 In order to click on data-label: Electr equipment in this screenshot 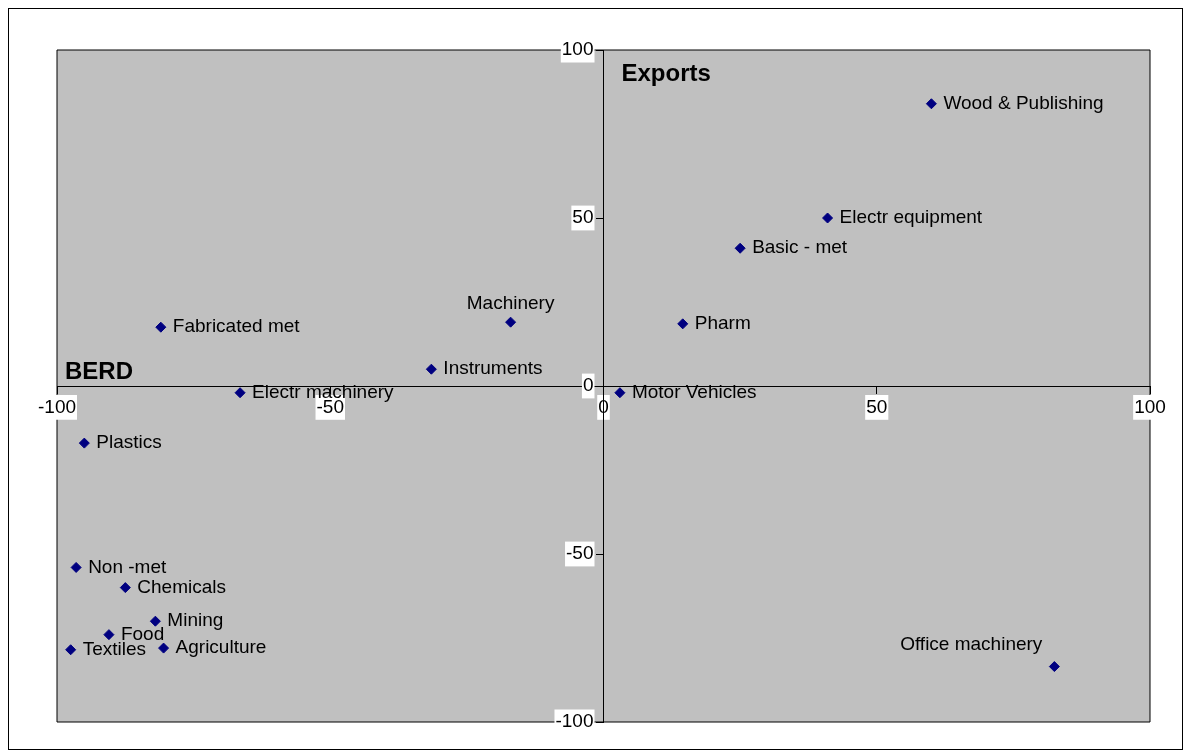, I will do `click(911, 217)`.